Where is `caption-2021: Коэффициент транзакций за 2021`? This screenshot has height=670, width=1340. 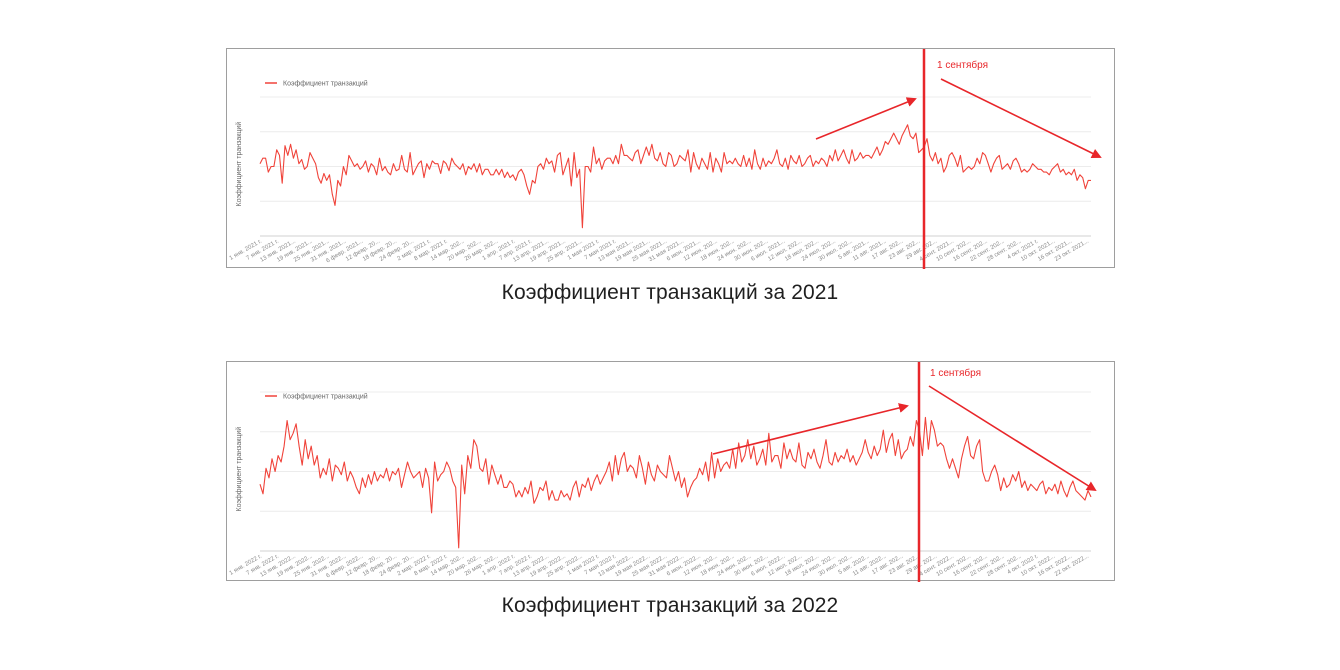
caption-2021: Коэффициент транзакций за 2021 is located at coordinates (670, 292).